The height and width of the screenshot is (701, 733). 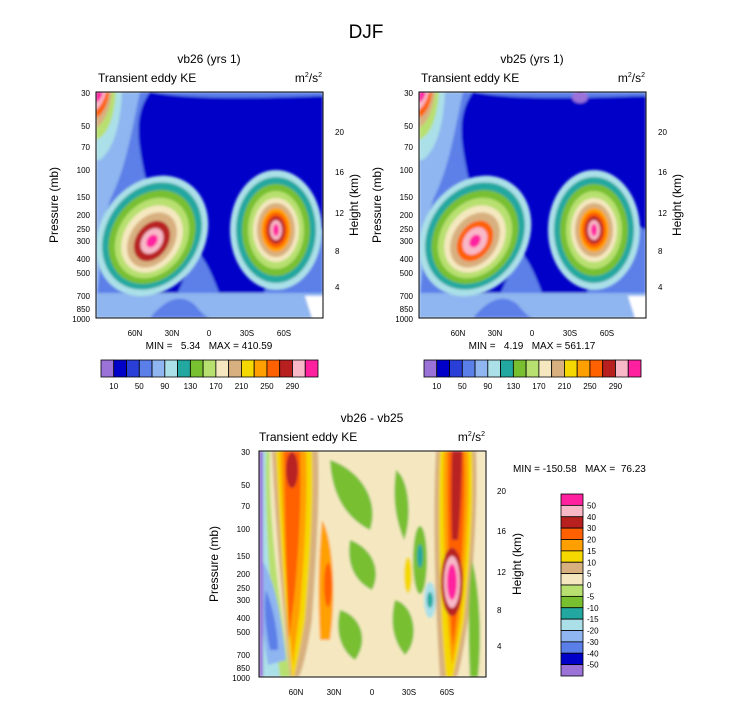 What do you see at coordinates (591, 540) in the screenshot?
I see `colorbar-label: 20` at bounding box center [591, 540].